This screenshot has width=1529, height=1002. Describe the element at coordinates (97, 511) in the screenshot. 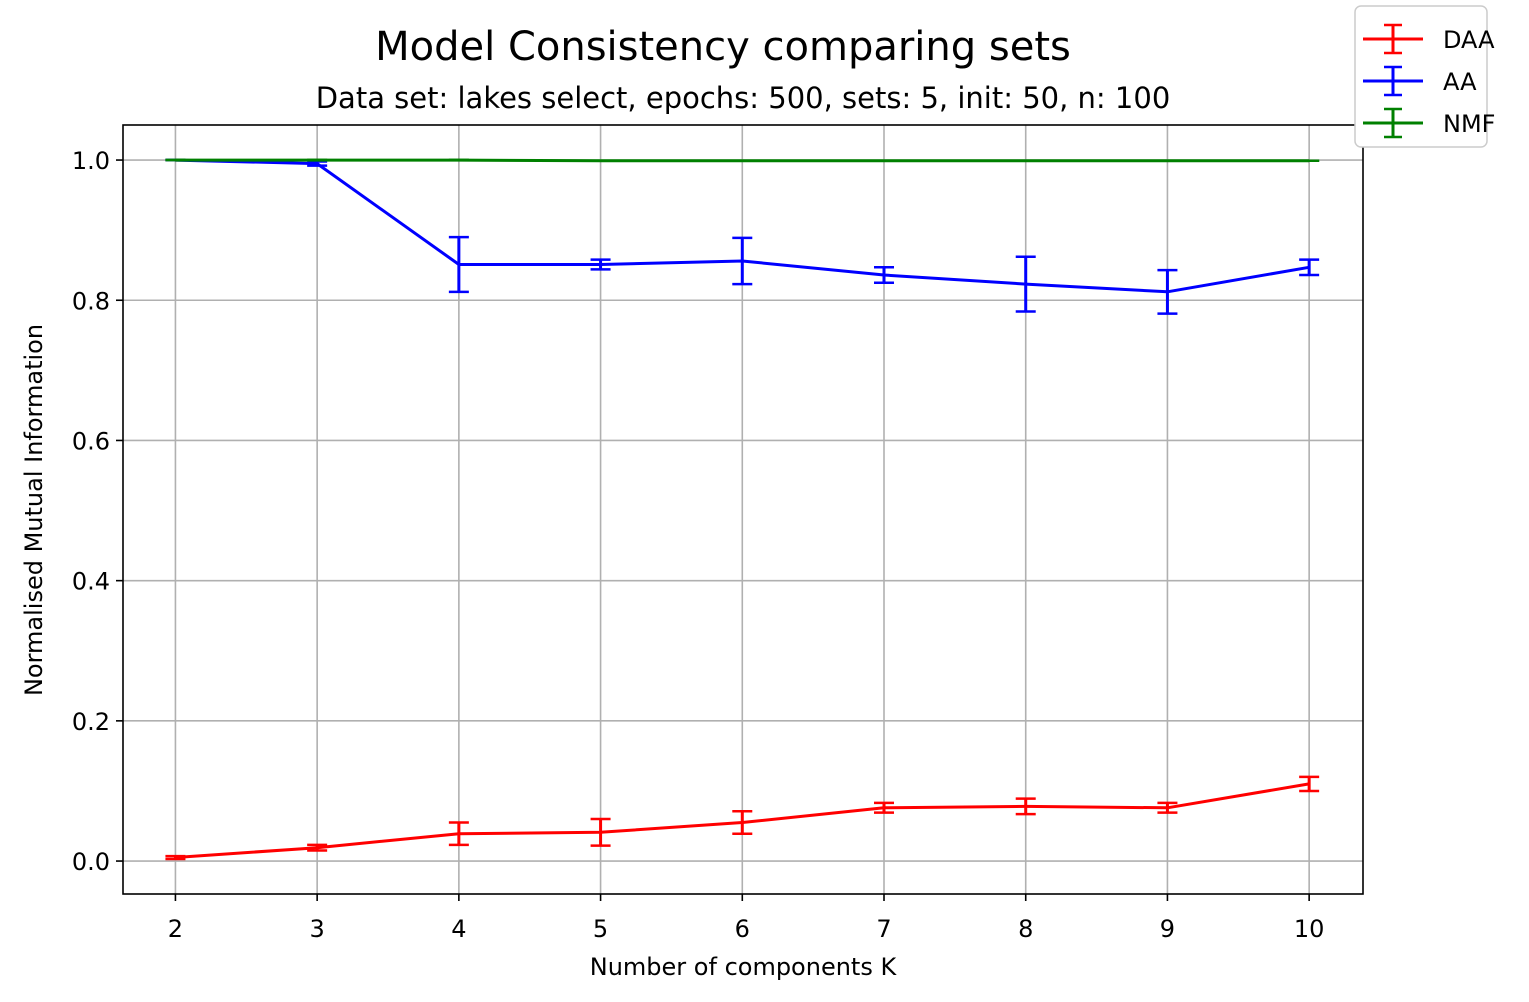

I see `y-ticks: 0.0 0.2 0.4 0.6 0.8 1.0` at that location.